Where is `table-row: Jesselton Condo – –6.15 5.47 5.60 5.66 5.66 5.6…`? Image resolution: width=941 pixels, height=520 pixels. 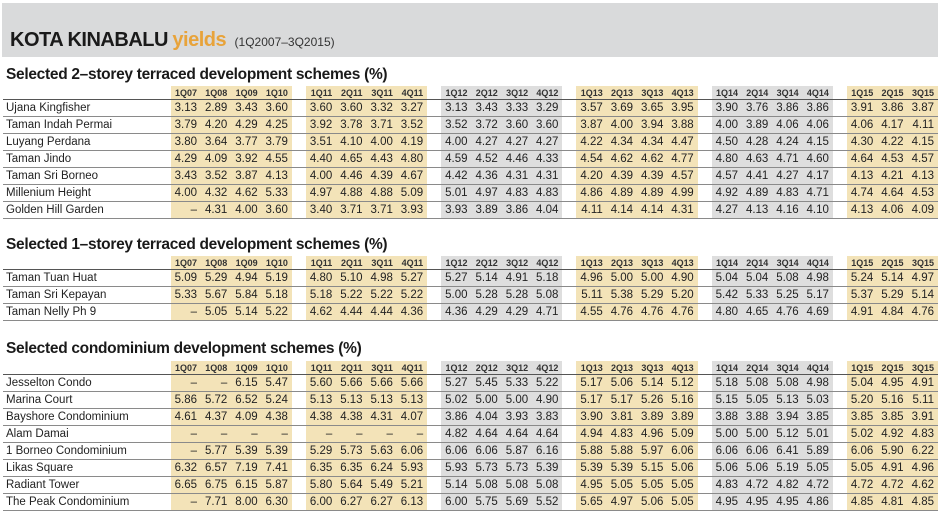
table-row: Jesselton Condo – –6.15 5.47 5.60 5.66 5.66 5.6… is located at coordinates (470, 383).